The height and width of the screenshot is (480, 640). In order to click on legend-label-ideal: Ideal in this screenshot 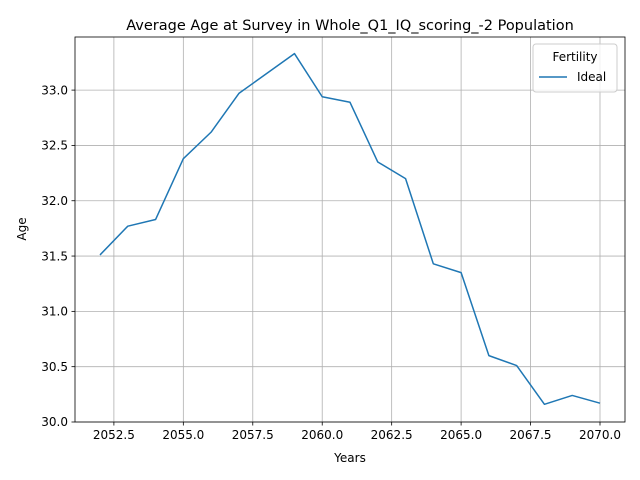, I will do `click(591, 77)`.